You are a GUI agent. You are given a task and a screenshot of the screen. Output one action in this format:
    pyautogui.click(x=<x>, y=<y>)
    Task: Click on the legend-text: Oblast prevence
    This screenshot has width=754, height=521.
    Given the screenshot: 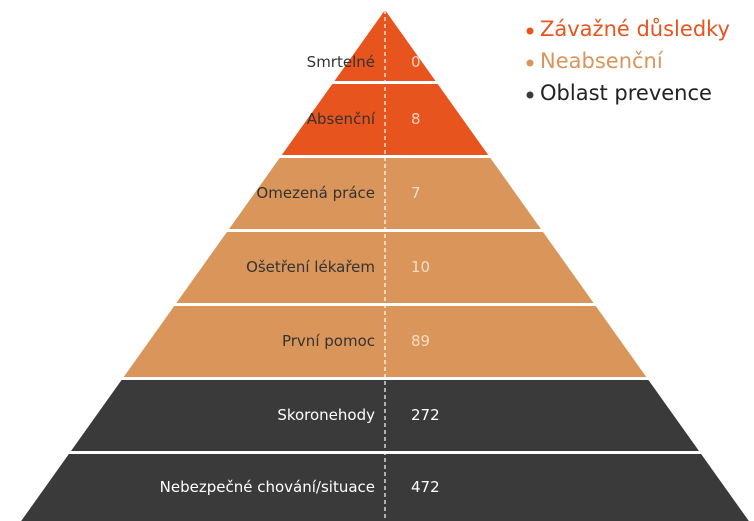 What is the action you would take?
    pyautogui.click(x=626, y=93)
    